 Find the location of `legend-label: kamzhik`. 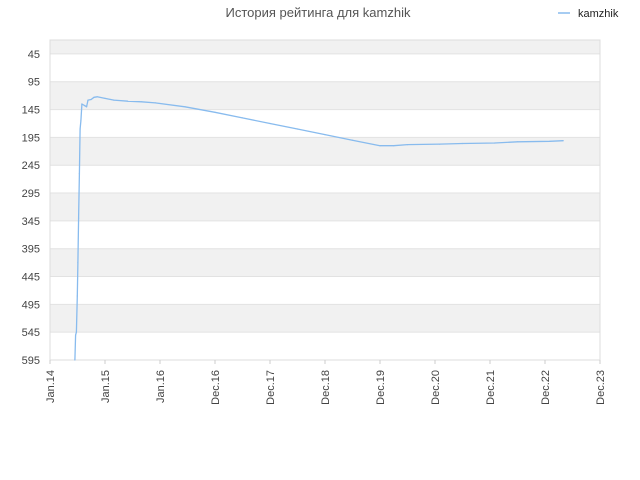

legend-label: kamzhik is located at coordinates (598, 14).